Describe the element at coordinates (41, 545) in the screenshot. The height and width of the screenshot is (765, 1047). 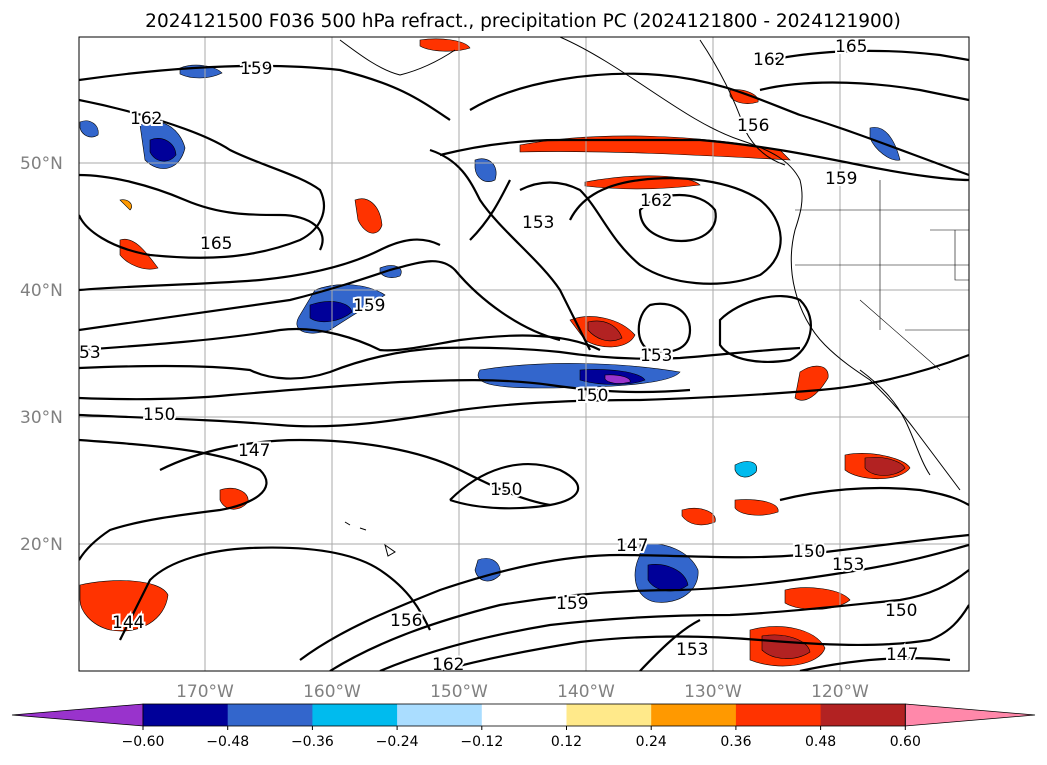
I see `lat-label: 20°N` at that location.